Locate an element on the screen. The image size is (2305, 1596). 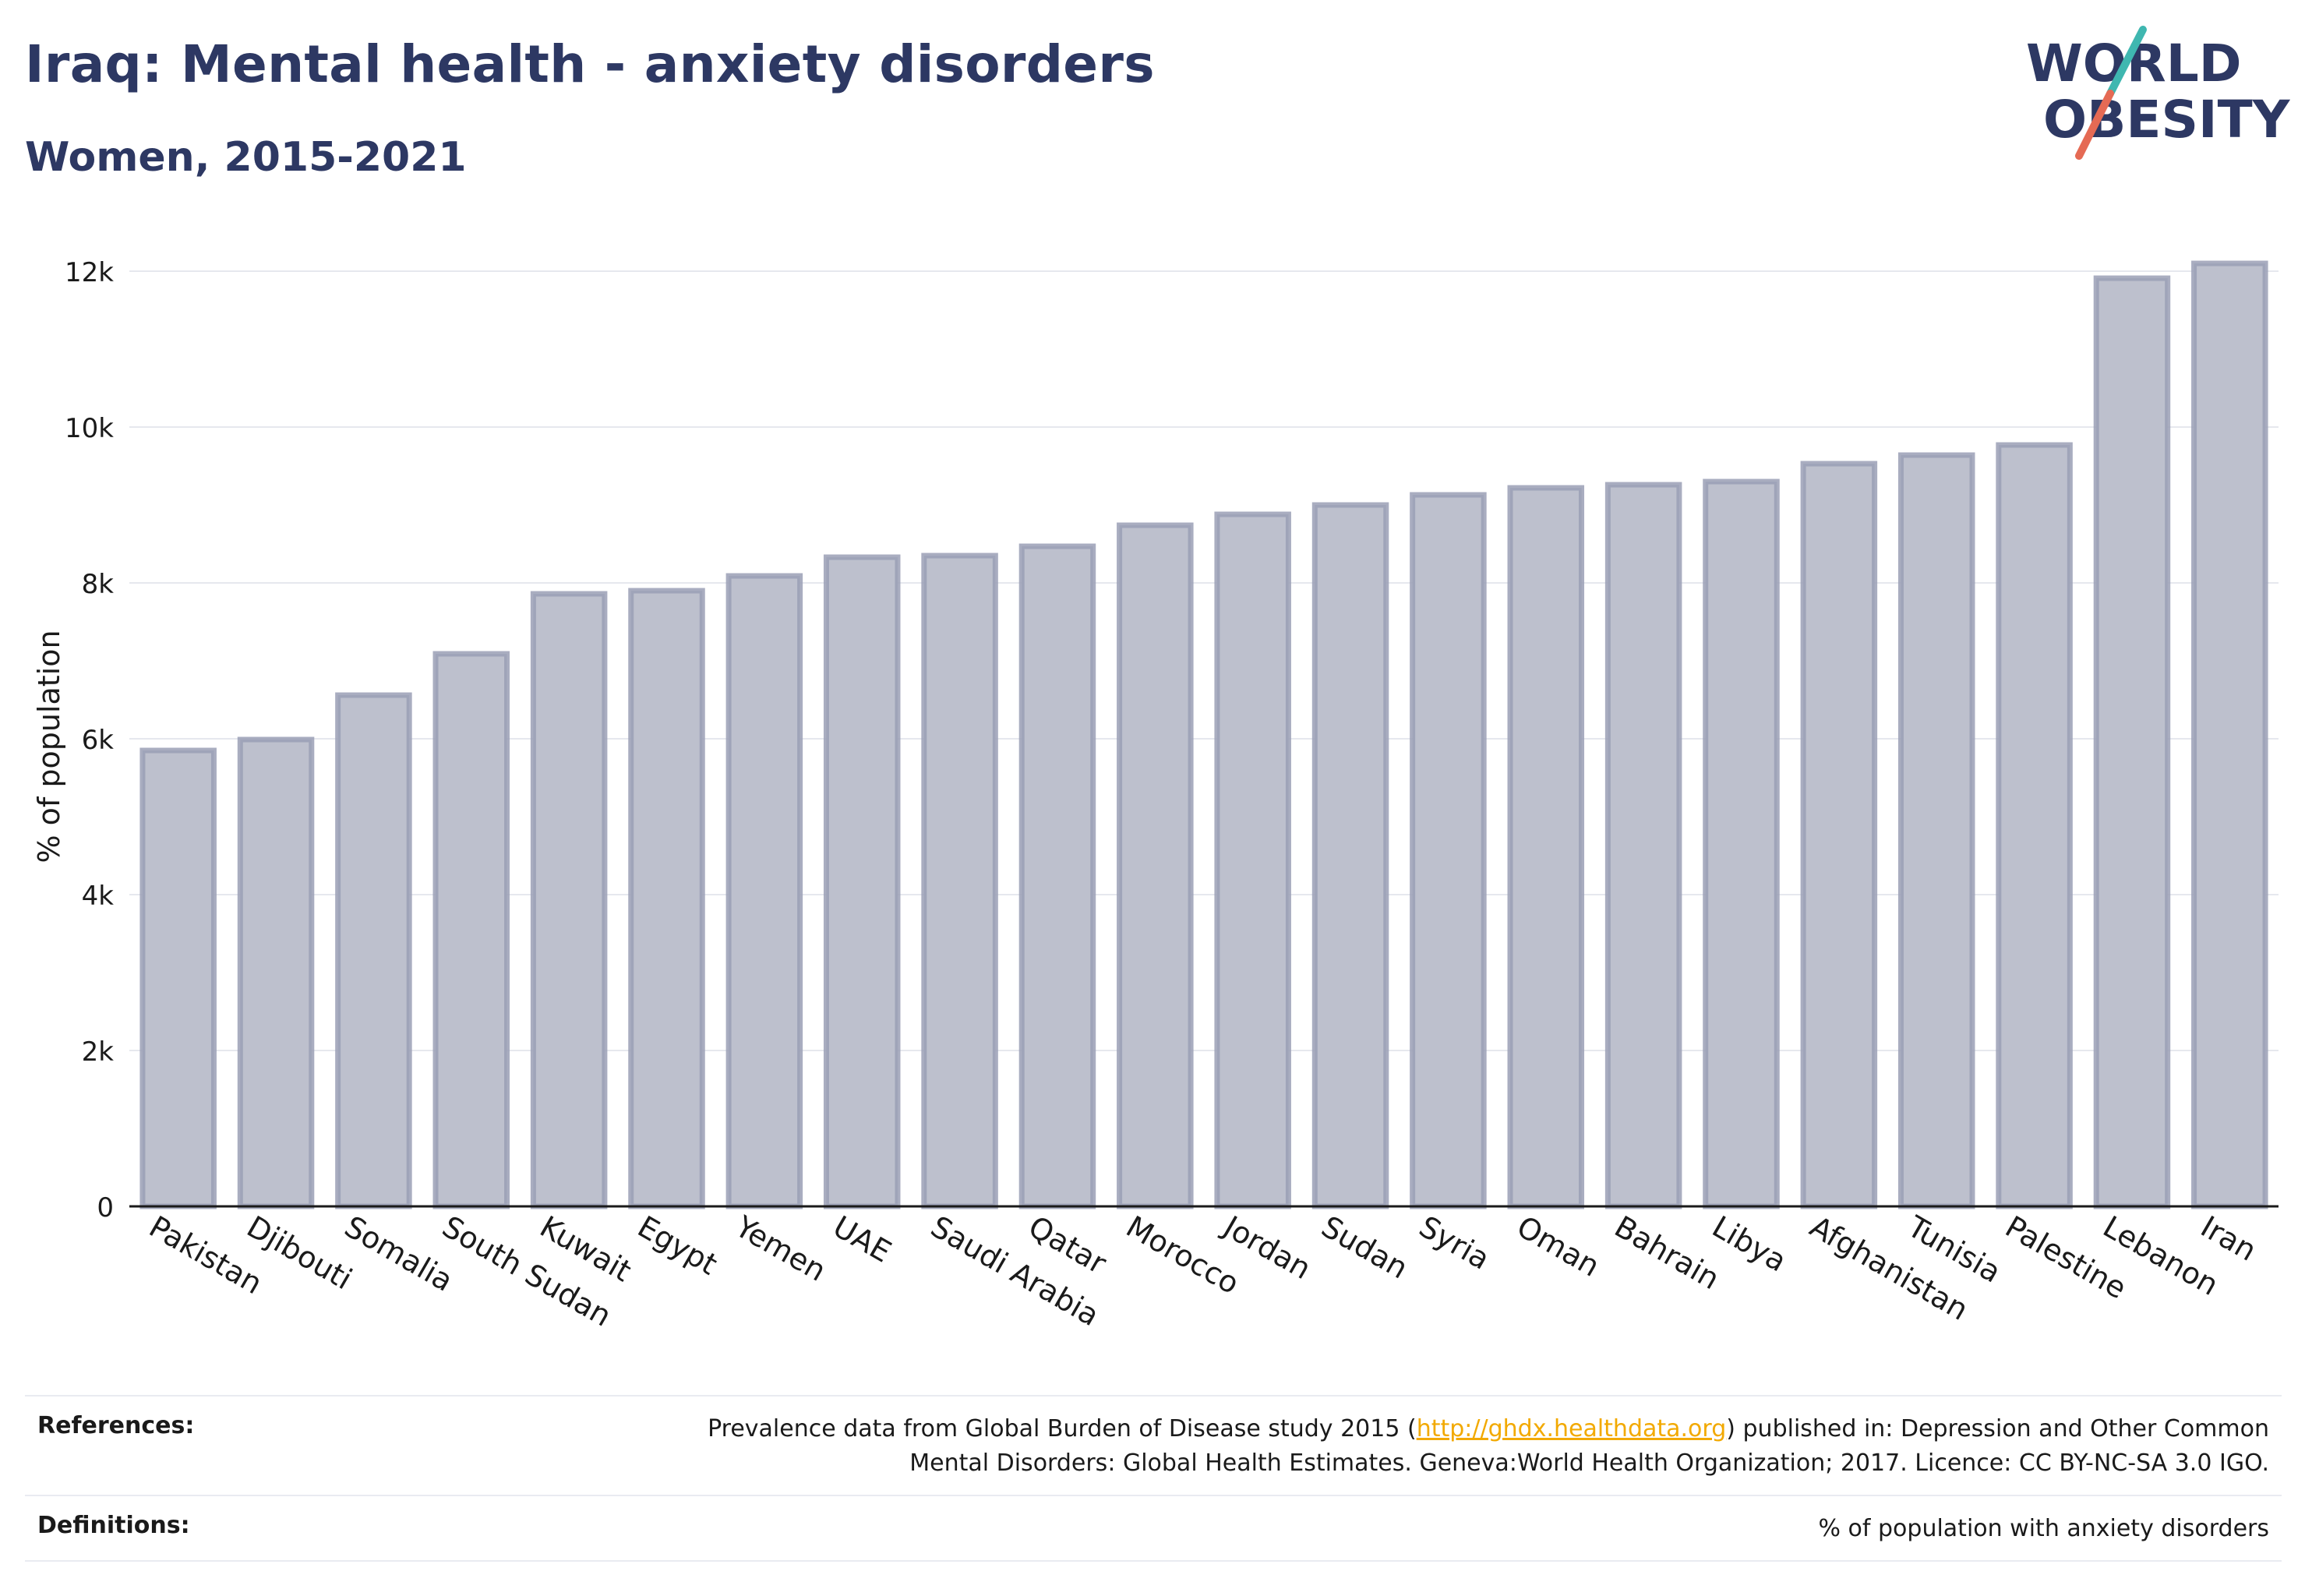
references-link: http://ghdx.healthdata.org is located at coordinates (1571, 1428).